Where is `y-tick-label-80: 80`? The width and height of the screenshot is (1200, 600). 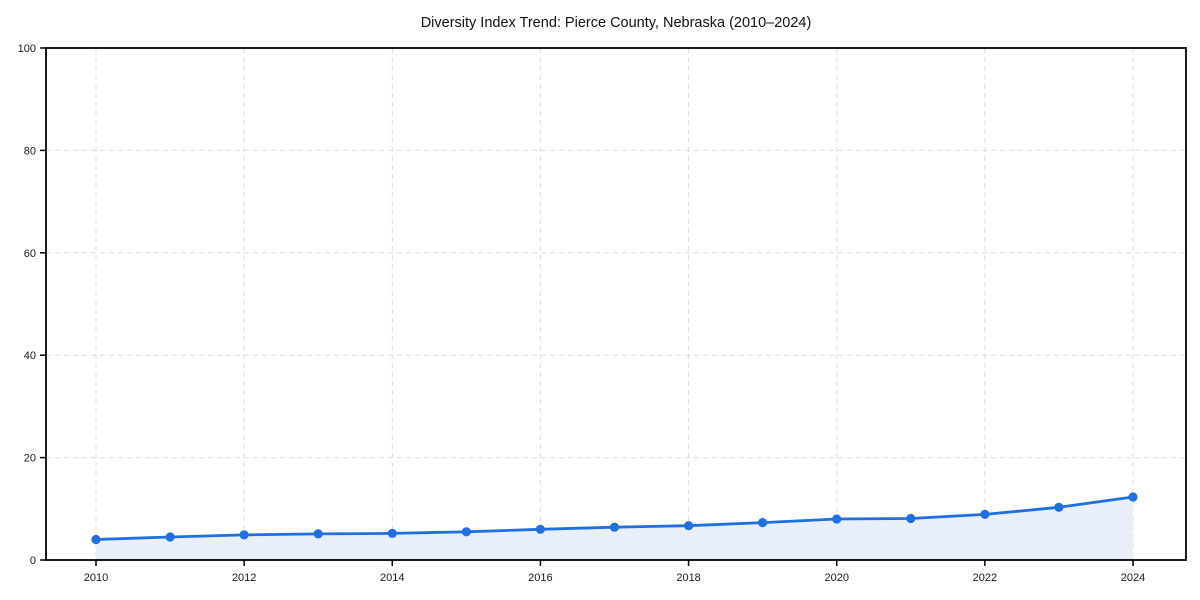 y-tick-label-80: 80 is located at coordinates (30, 151).